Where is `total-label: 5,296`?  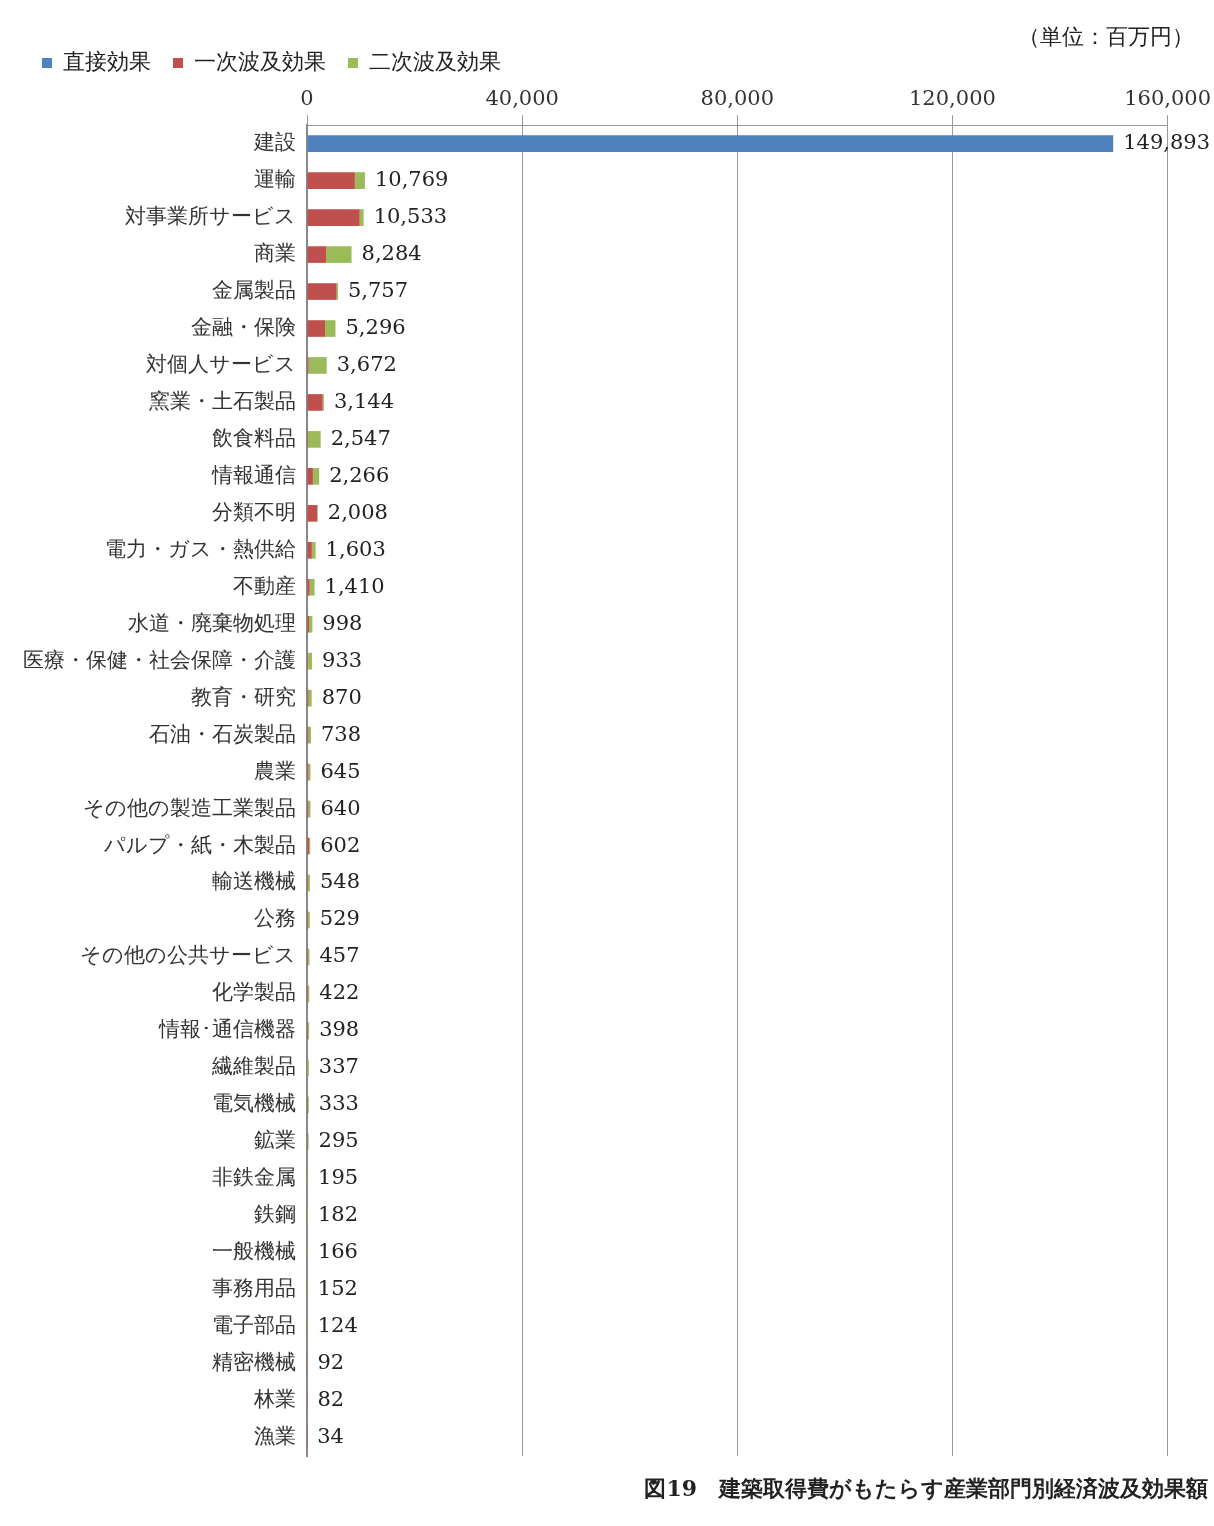 total-label: 5,296 is located at coordinates (375, 326).